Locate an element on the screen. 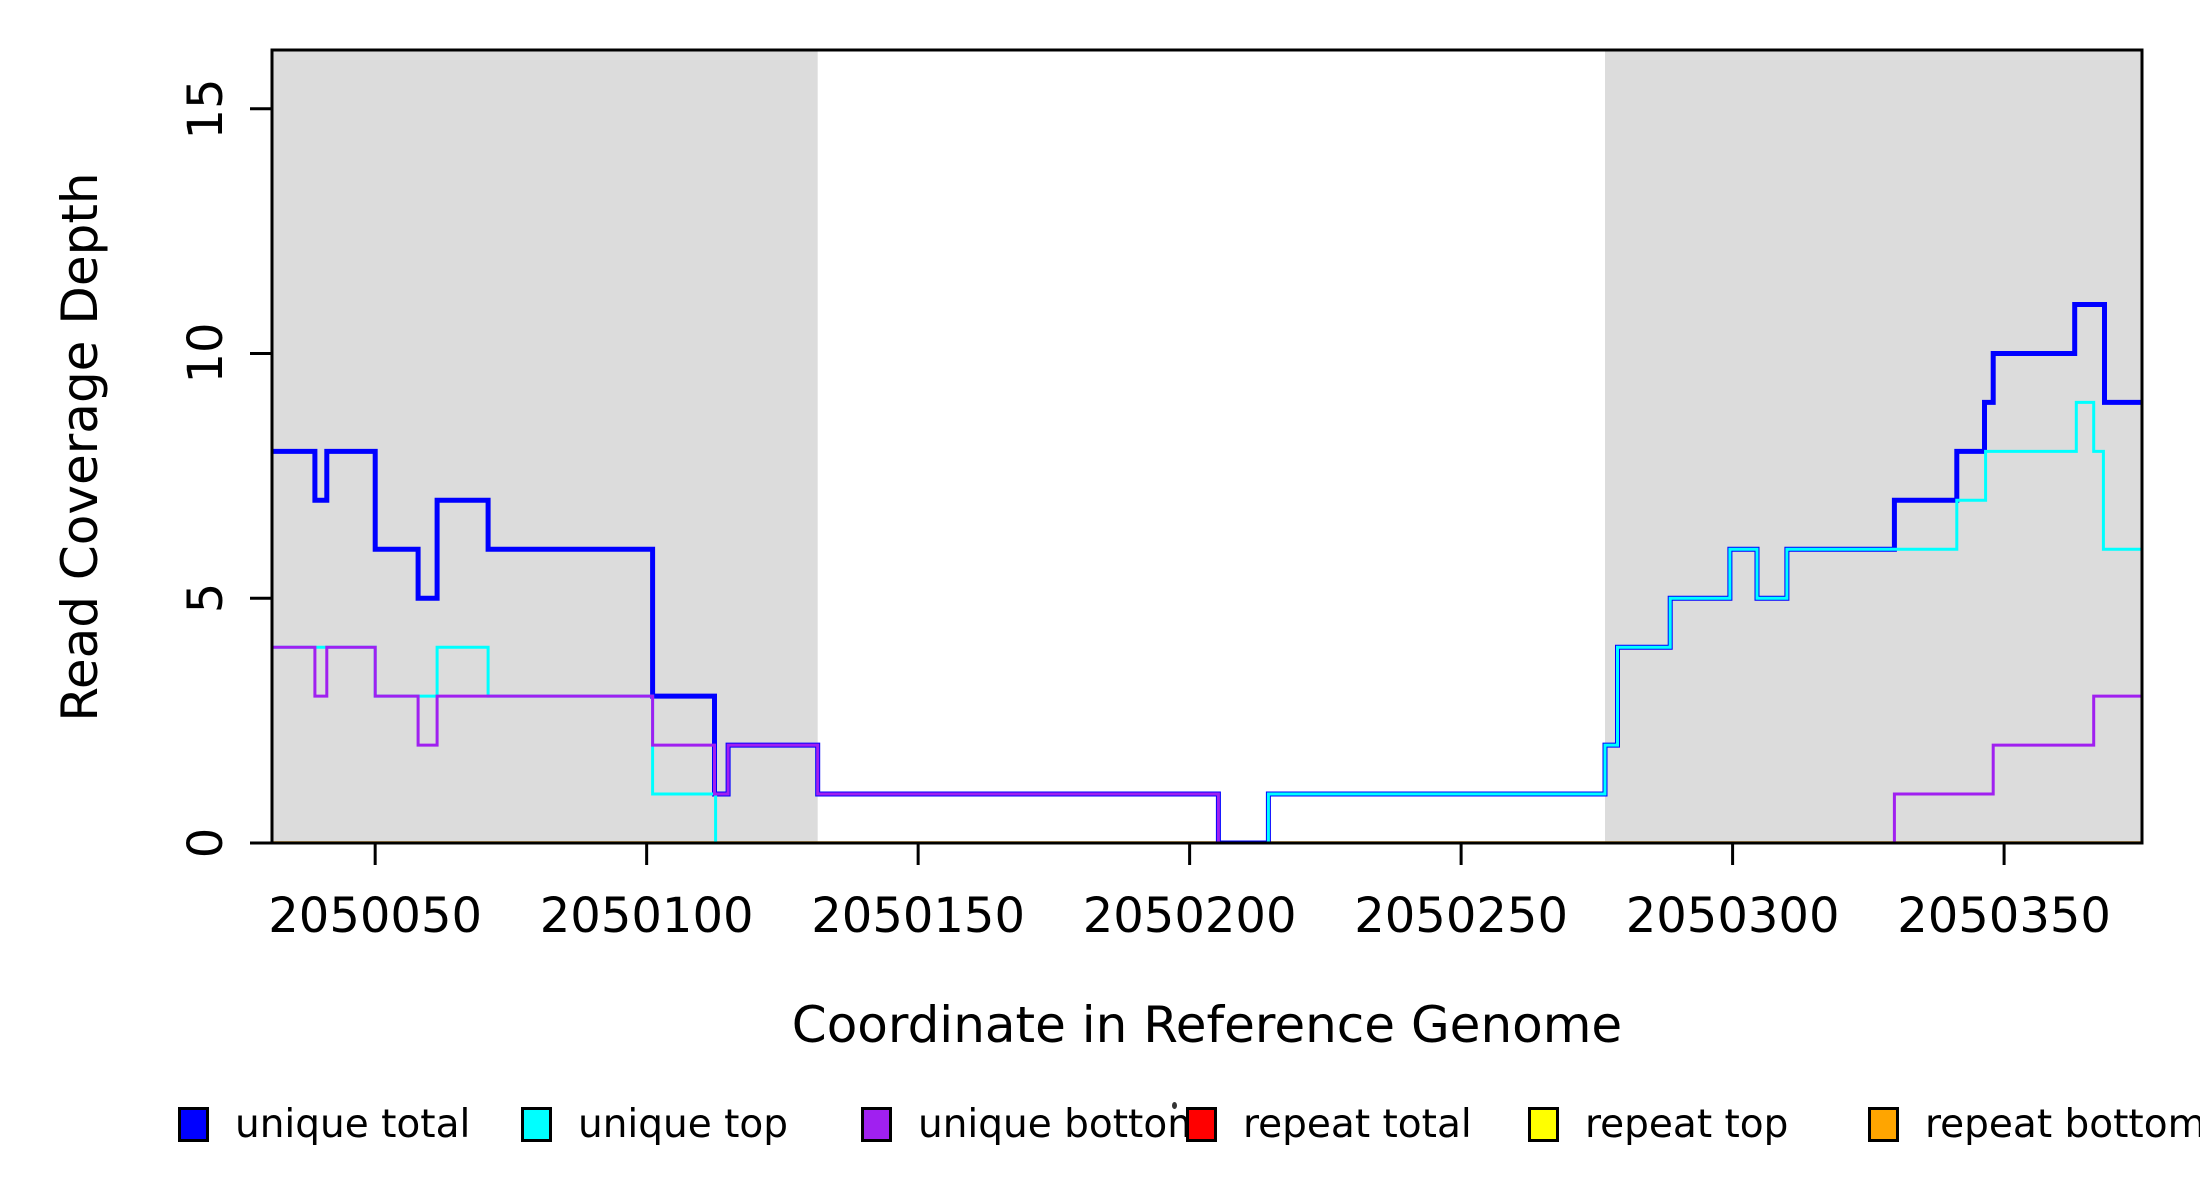  x-axis-title: Coordinate in Reference Genome is located at coordinates (1207, 1025).